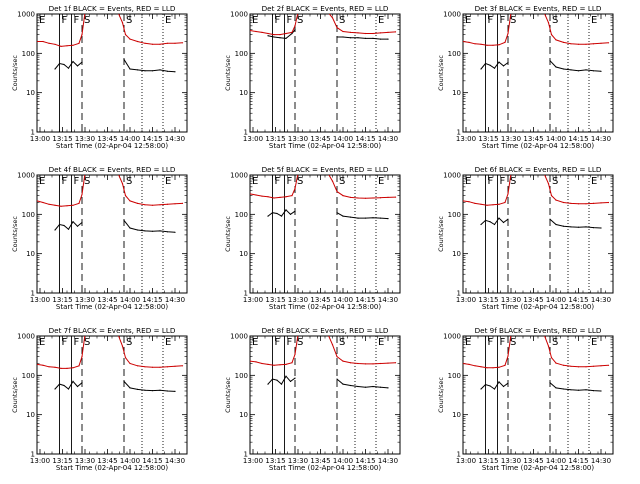  What do you see at coordinates (325, 330) in the screenshot?
I see `panel-title: Det 8f BLACK = Events, RED = LLD` at bounding box center [325, 330].